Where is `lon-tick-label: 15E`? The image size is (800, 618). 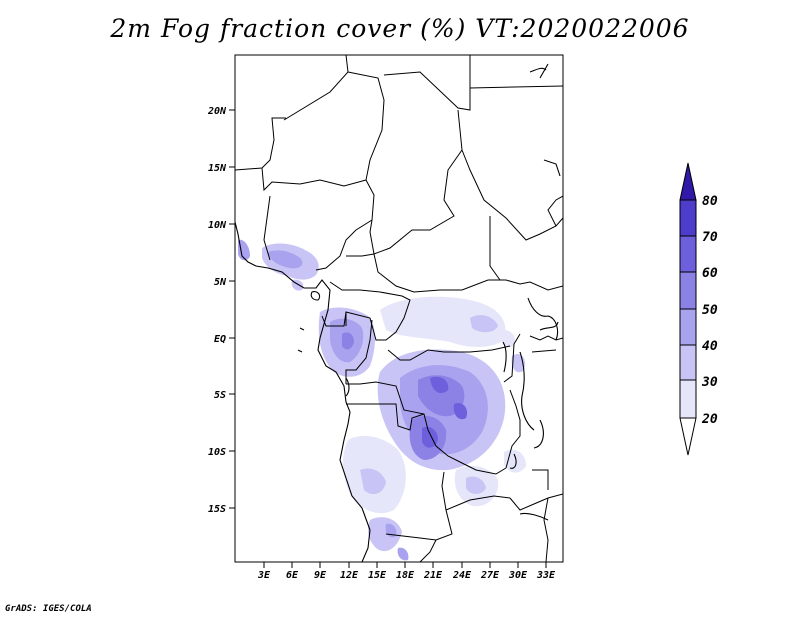 lon-tick-label: 15E is located at coordinates (377, 575).